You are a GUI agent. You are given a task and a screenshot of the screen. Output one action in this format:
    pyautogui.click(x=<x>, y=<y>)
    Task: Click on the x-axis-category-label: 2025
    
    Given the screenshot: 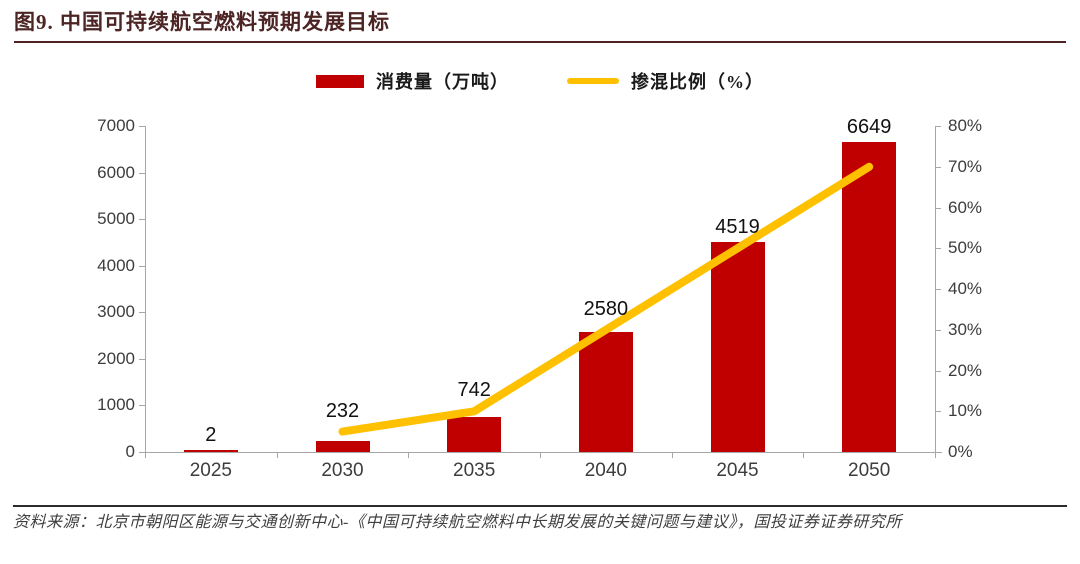 What is the action you would take?
    pyautogui.click(x=210, y=470)
    